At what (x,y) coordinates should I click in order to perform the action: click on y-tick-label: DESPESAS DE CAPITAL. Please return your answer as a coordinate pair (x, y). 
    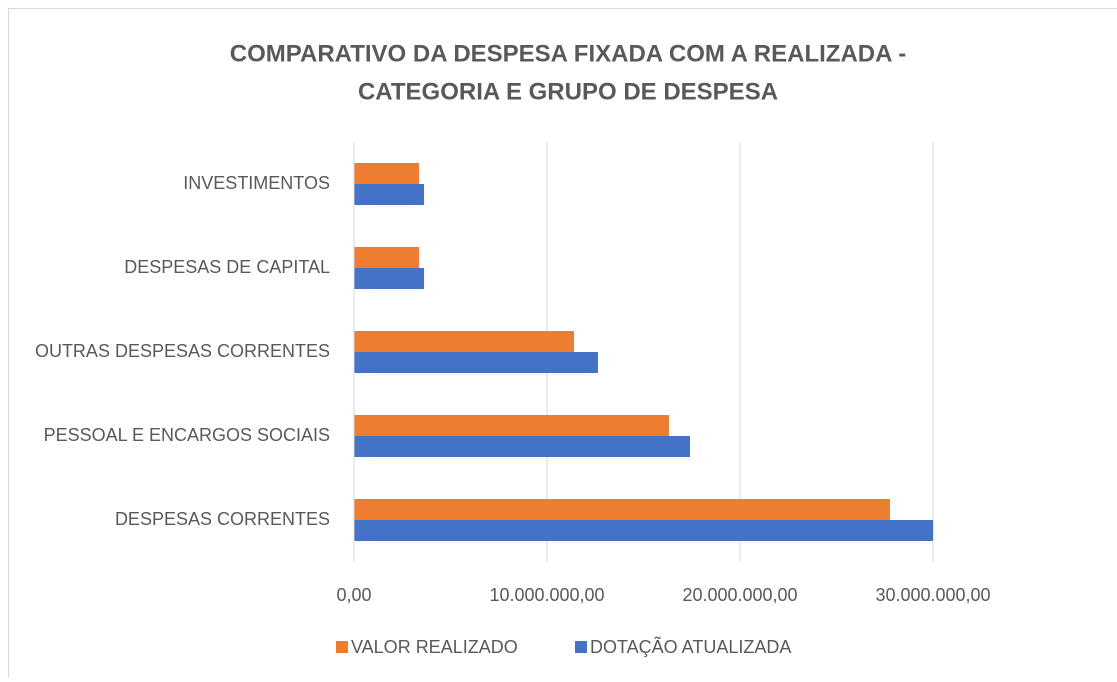
    Looking at the image, I should click on (227, 267).